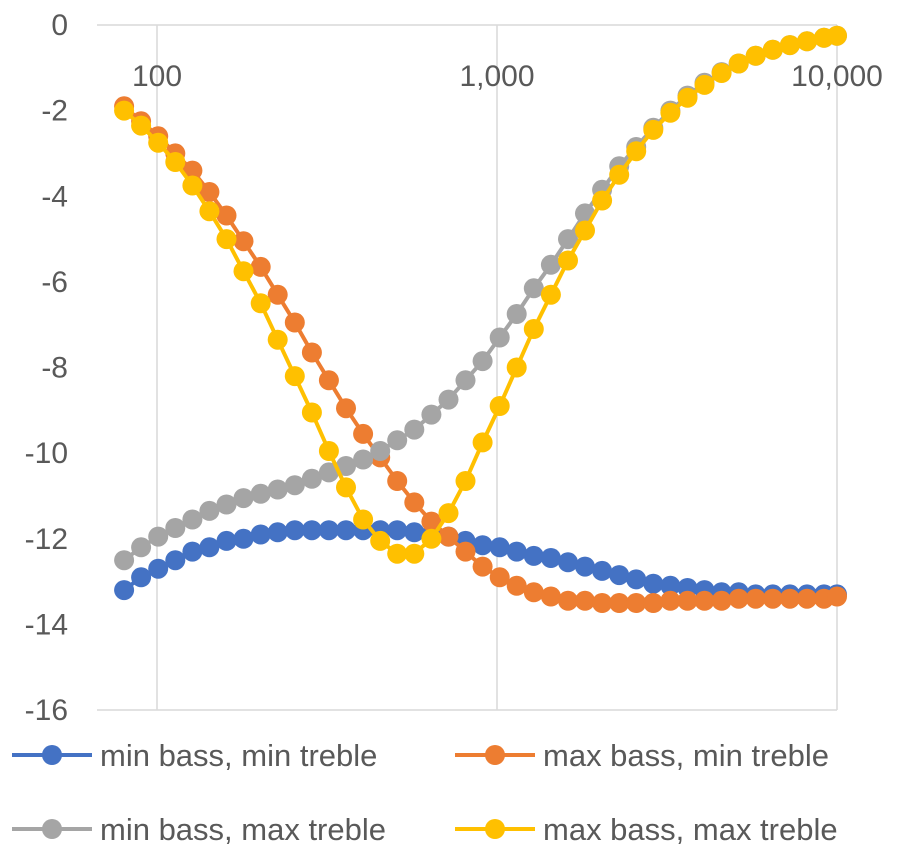  Describe the element at coordinates (837, 76) in the screenshot. I see `x-tick-label: 10,000` at that location.